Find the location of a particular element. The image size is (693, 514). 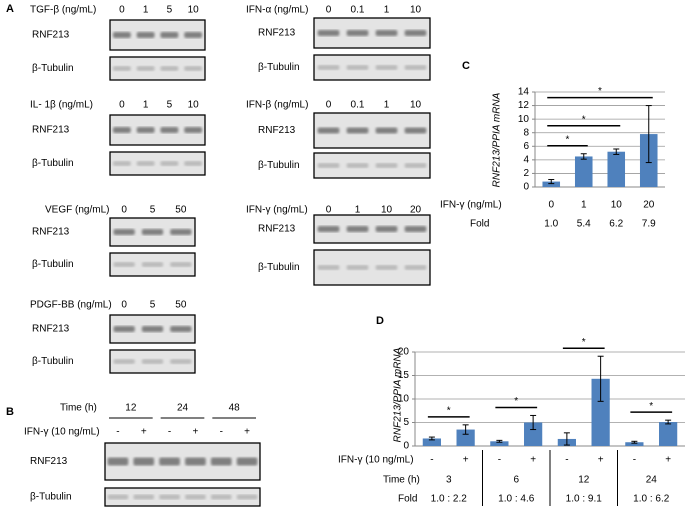

x-axis-label: IFN-γ (10 ng/mL) is located at coordinates (376, 460).